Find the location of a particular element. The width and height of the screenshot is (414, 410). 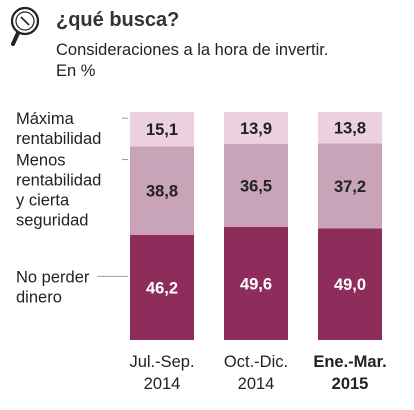

subtitle-line-1: Consideraciones a la hora de invertir. is located at coordinates (192, 50).